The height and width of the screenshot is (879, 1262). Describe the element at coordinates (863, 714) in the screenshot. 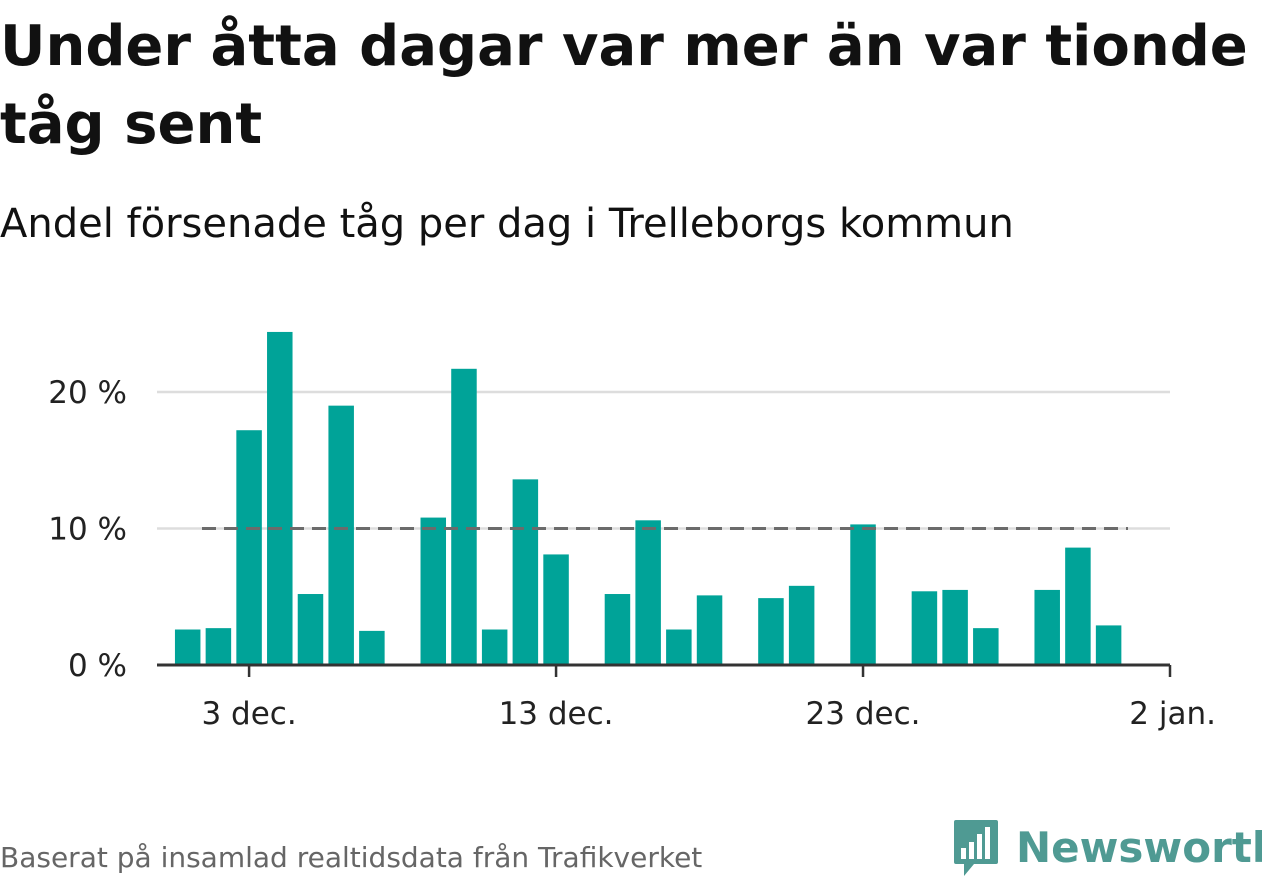

I see `x-tick-label: 23 dec.` at that location.